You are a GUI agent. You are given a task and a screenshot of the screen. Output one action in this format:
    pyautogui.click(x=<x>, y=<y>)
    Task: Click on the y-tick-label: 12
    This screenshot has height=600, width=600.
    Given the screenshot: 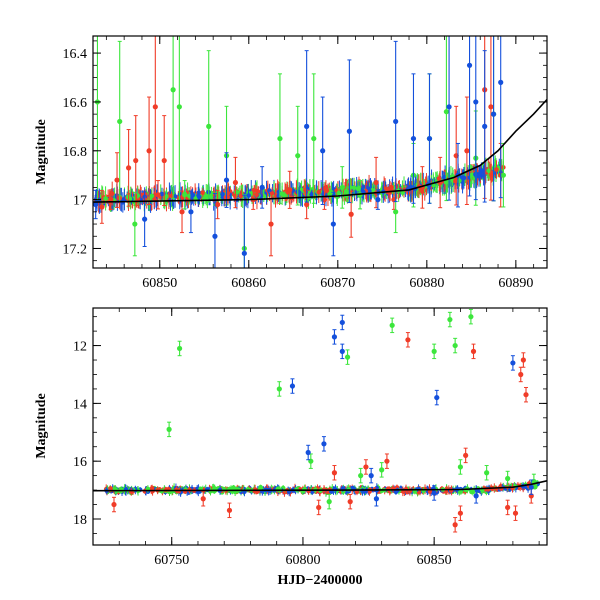 What is the action you would take?
    pyautogui.click(x=80, y=347)
    